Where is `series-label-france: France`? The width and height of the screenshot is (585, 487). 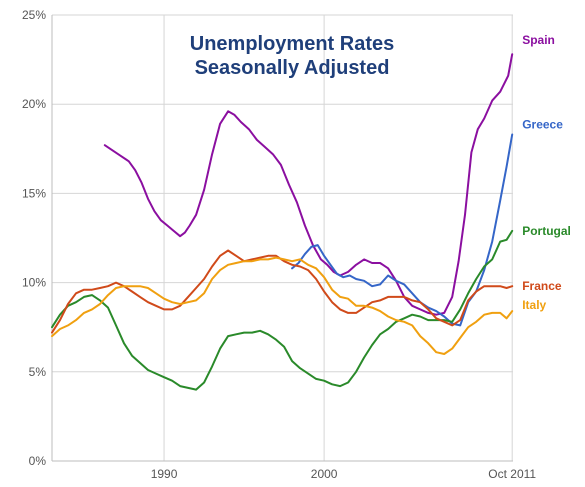
series-label-france: France is located at coordinates (542, 286).